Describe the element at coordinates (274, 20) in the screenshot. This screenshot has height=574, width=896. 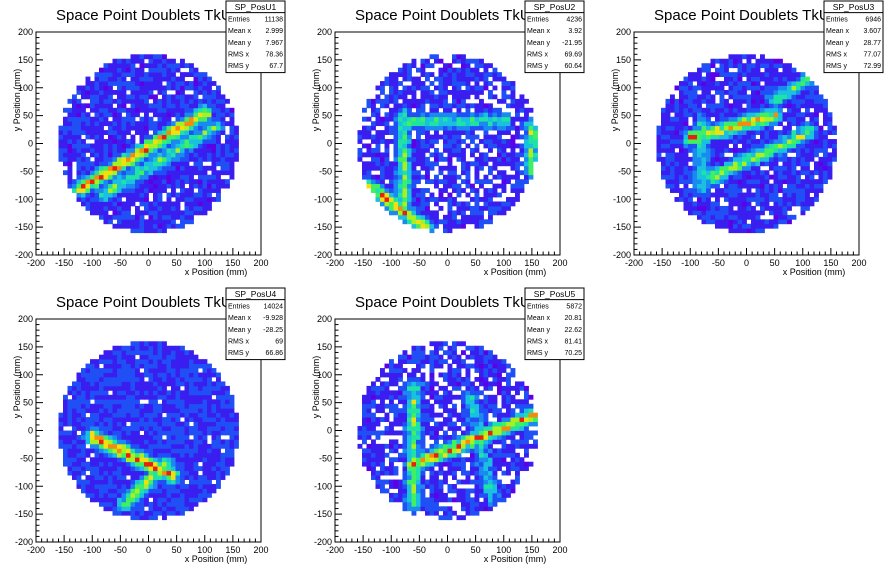
I see `stats-value: 11138` at that location.